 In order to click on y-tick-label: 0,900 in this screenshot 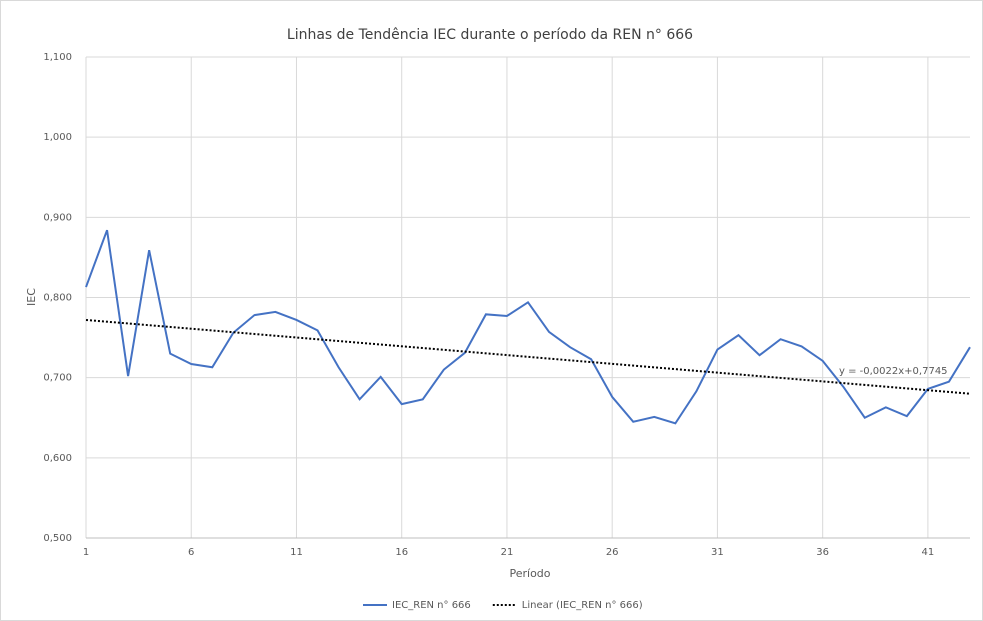, I will do `click(57, 217)`.